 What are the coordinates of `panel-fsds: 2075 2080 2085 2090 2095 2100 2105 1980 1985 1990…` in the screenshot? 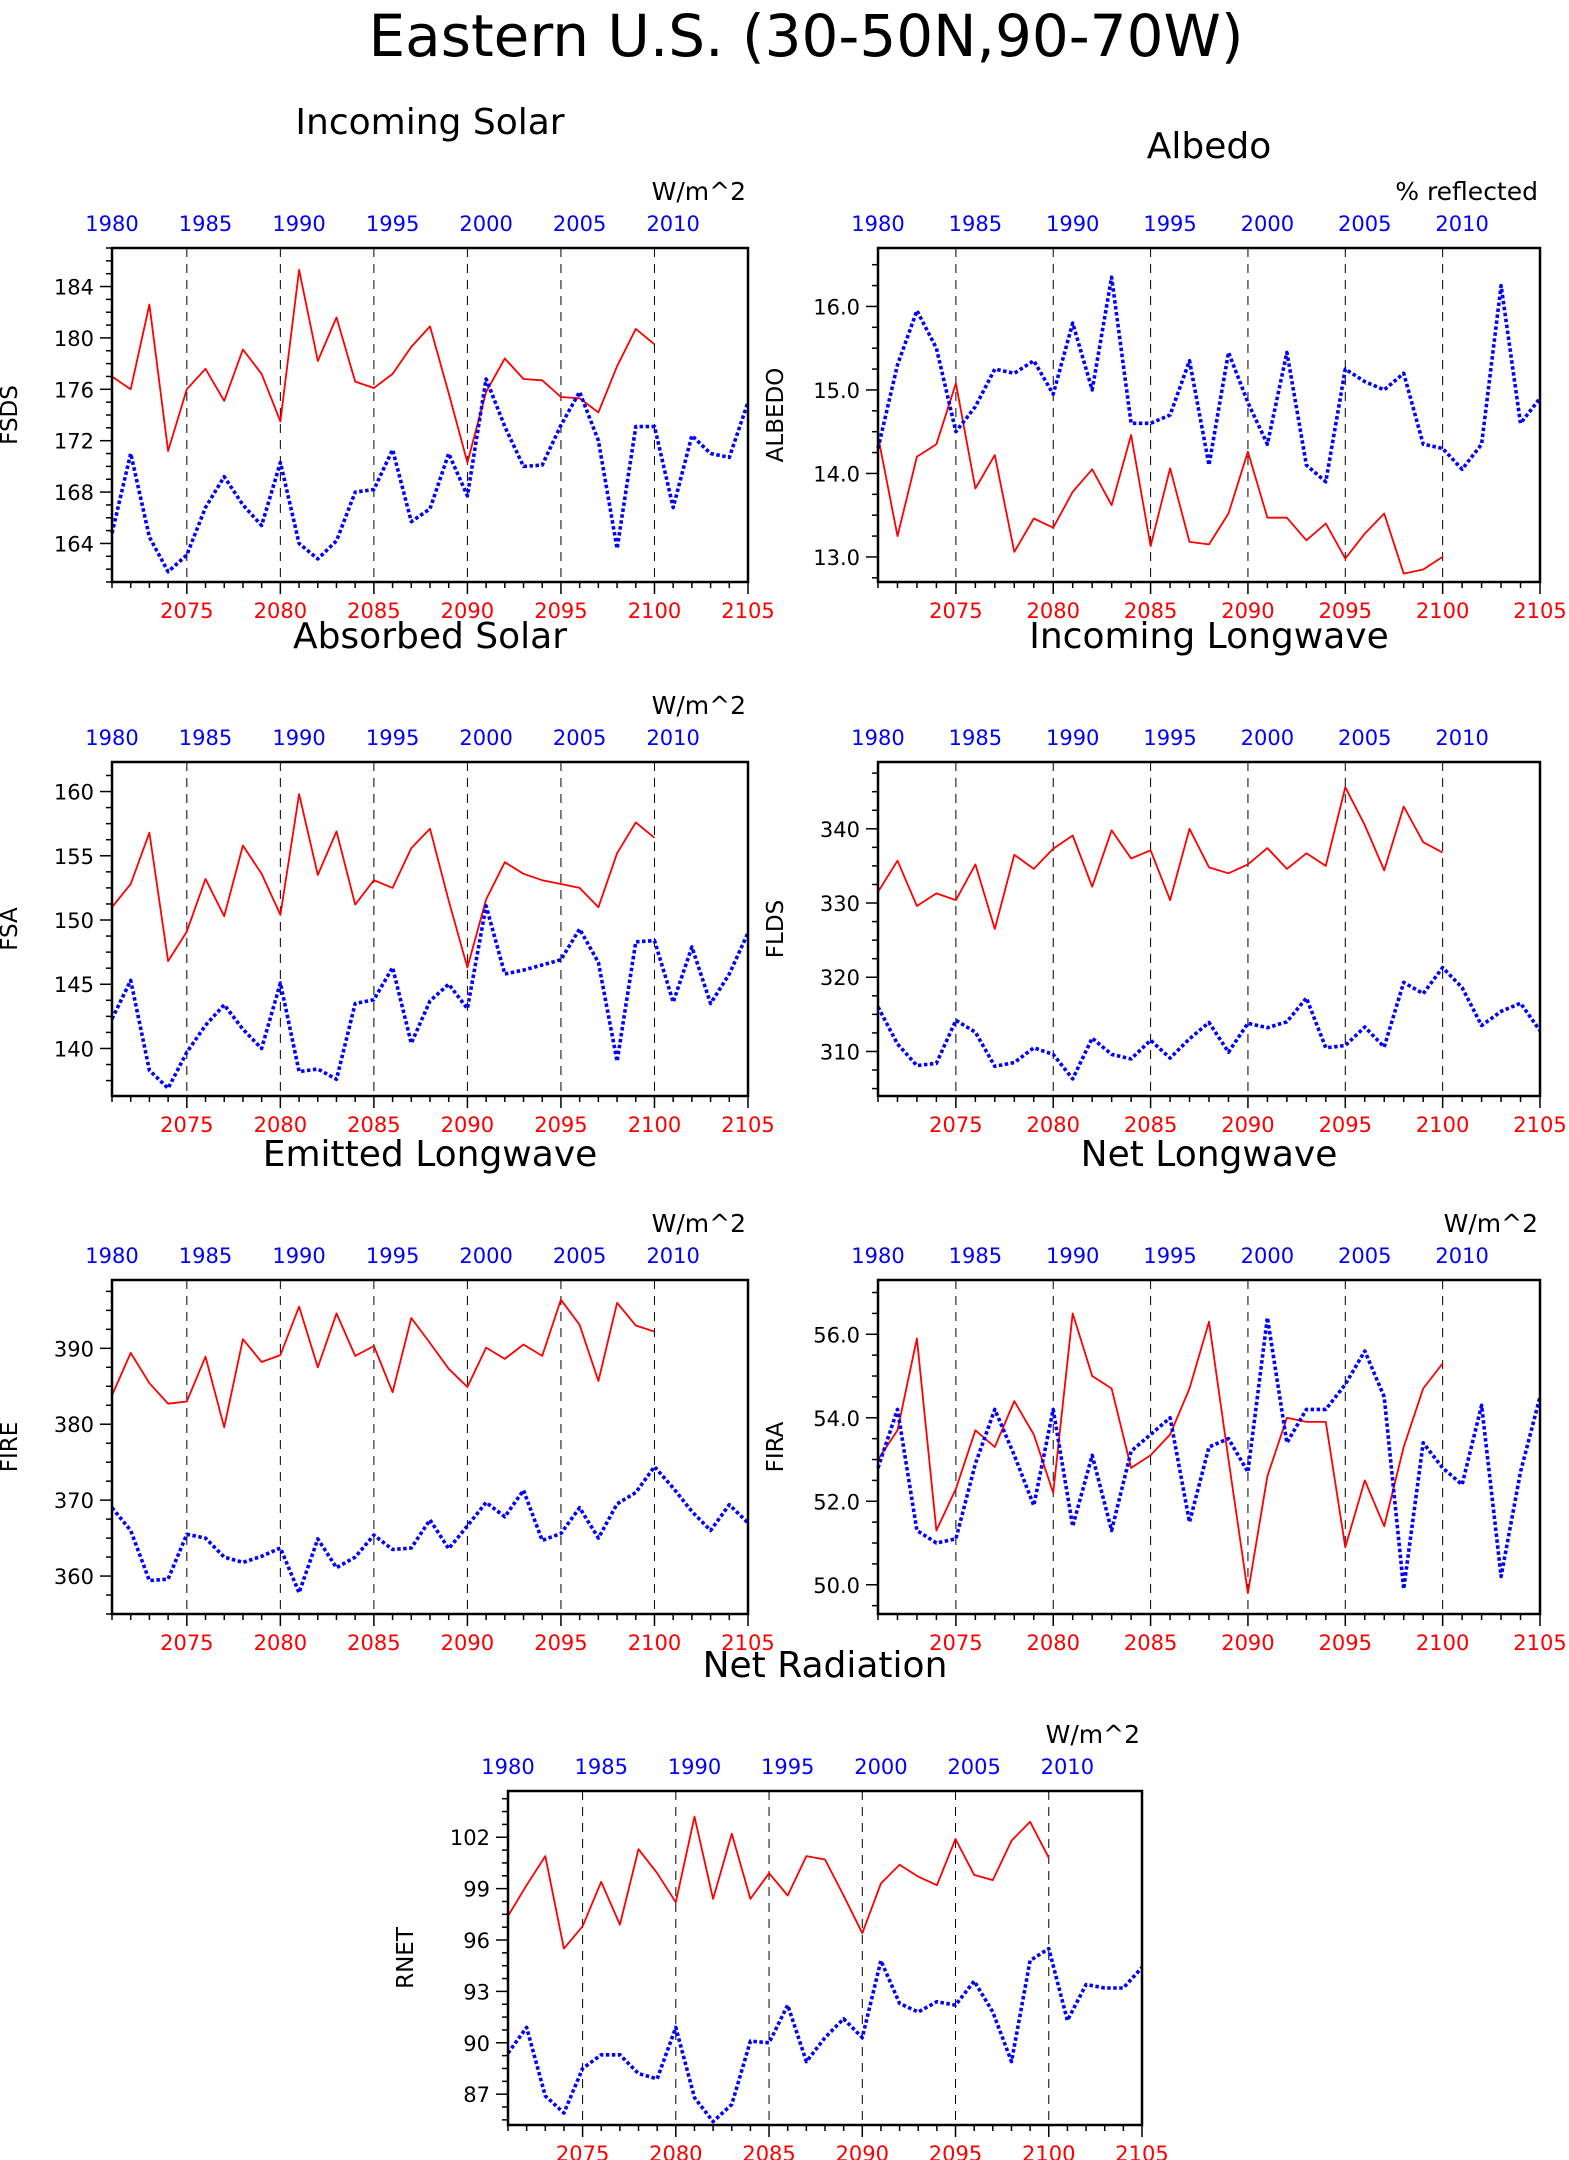 It's located at (387, 362).